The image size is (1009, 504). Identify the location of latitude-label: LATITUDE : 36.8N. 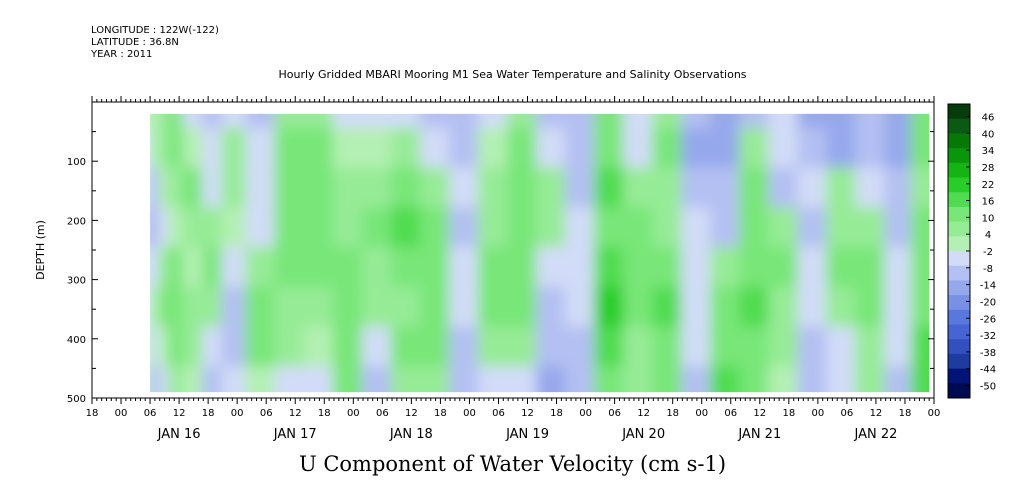
(135, 42).